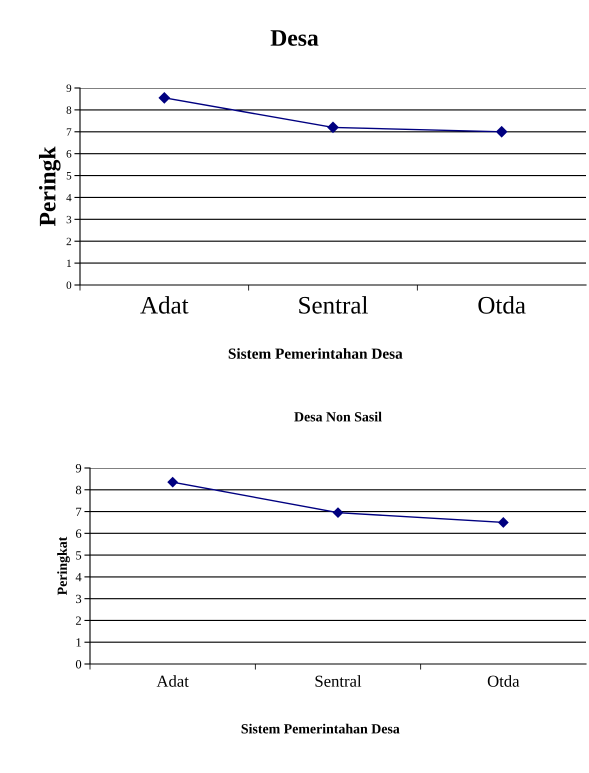  What do you see at coordinates (294, 38) in the screenshot?
I see `chart-title: Desa` at bounding box center [294, 38].